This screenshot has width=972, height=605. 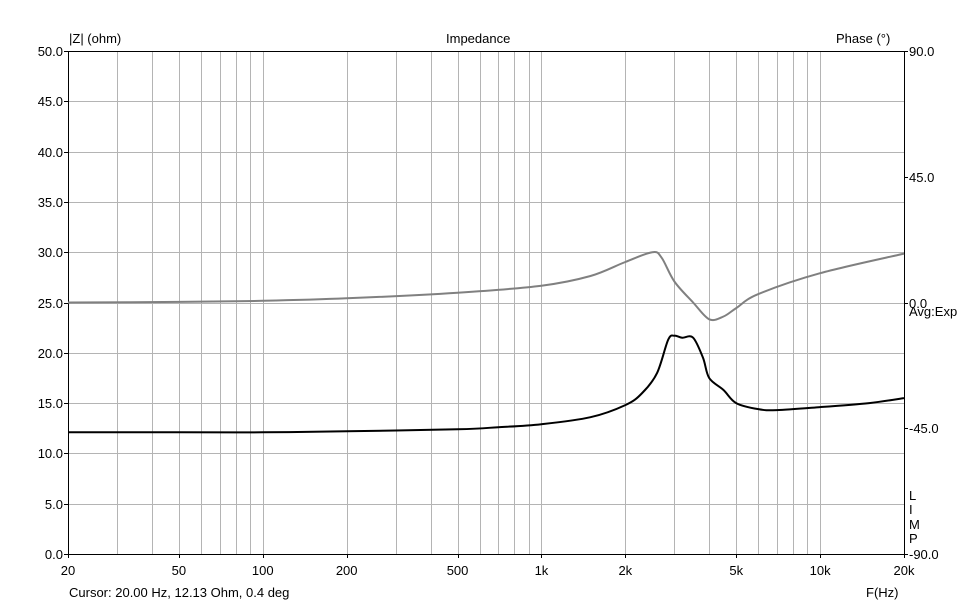 What do you see at coordinates (50, 353) in the screenshot?
I see `y-left-tick-label: 20.0` at bounding box center [50, 353].